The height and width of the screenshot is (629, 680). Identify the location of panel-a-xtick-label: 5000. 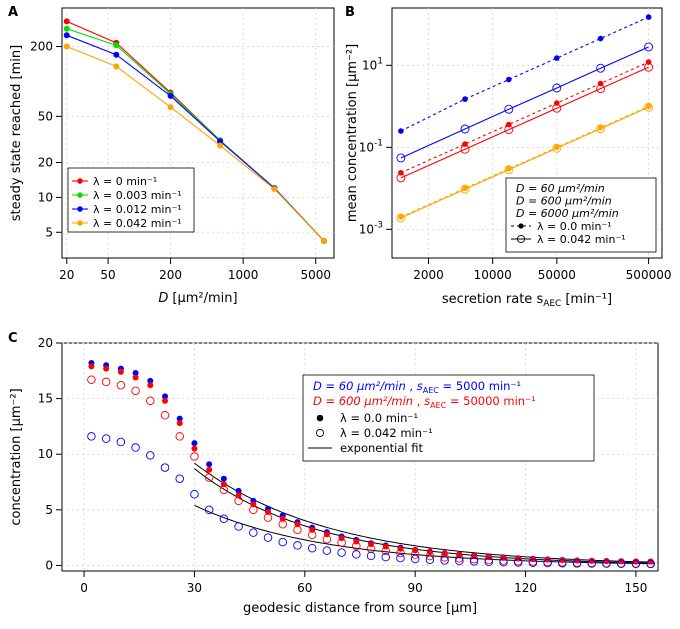
(315, 275).